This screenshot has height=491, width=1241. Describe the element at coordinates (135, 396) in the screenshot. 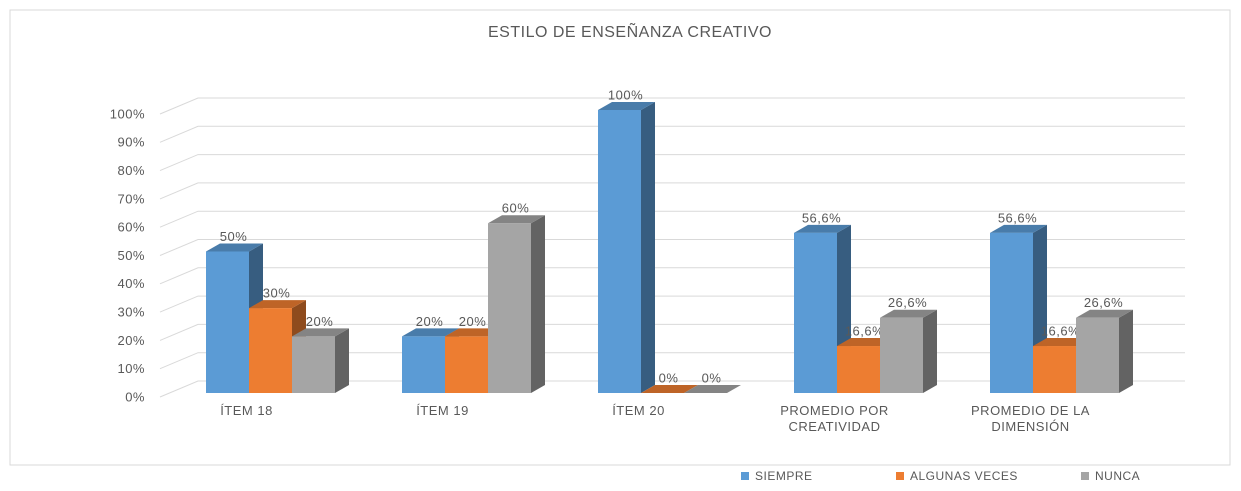

I see `y-tick-label: 0%` at that location.